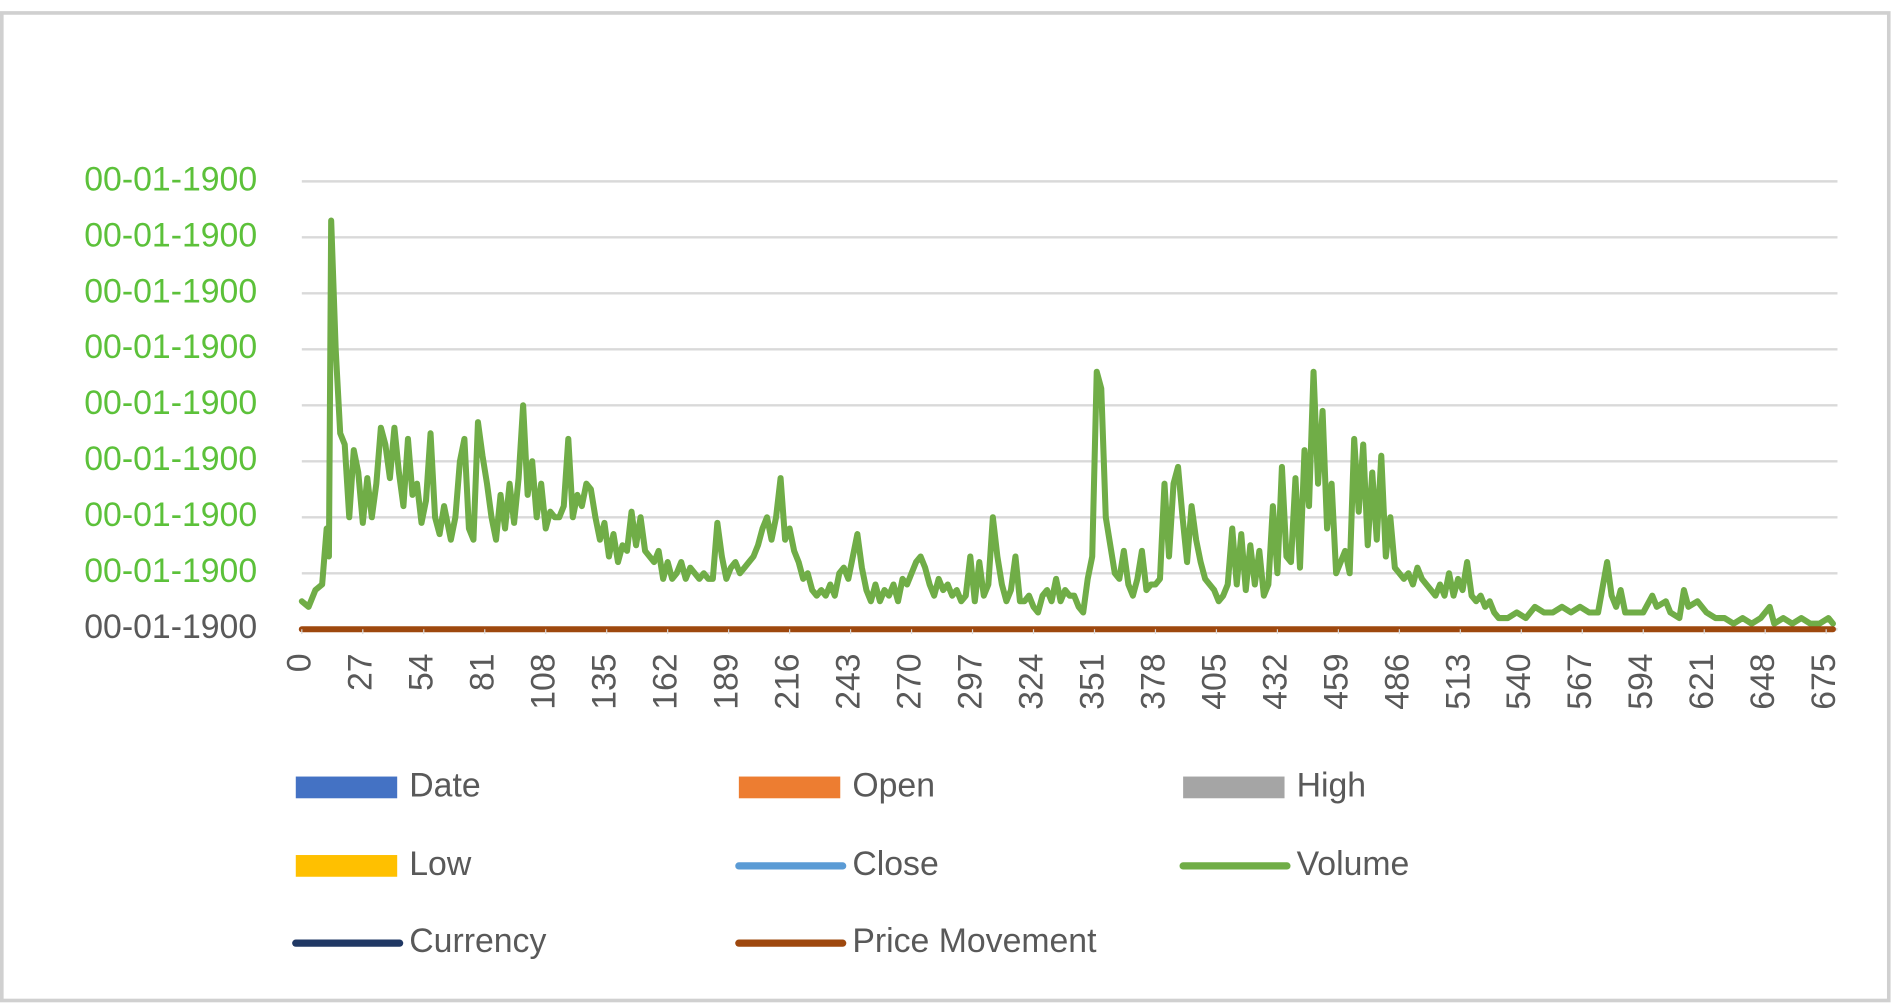 The image size is (1893, 1005). Describe the element at coordinates (1031, 681) in the screenshot. I see `x-tick-label: 324` at that location.